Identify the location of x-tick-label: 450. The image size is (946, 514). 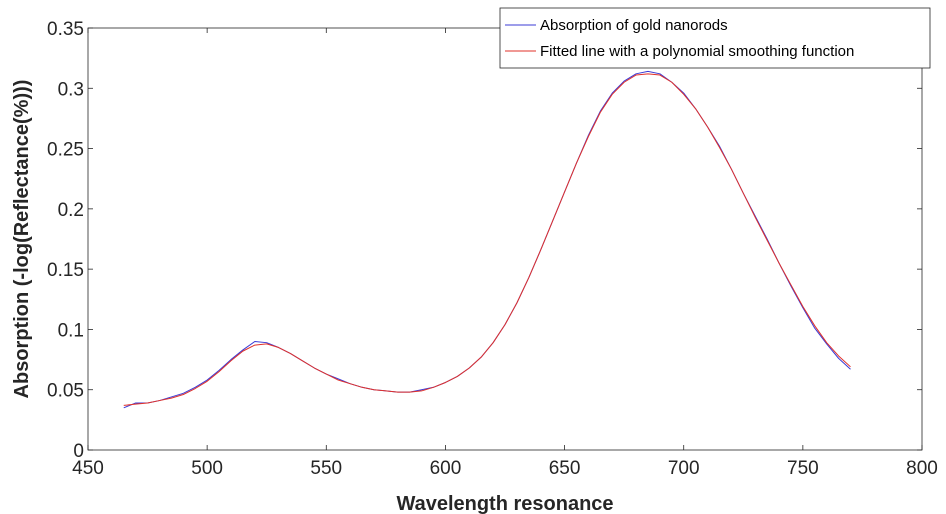
(88, 468).